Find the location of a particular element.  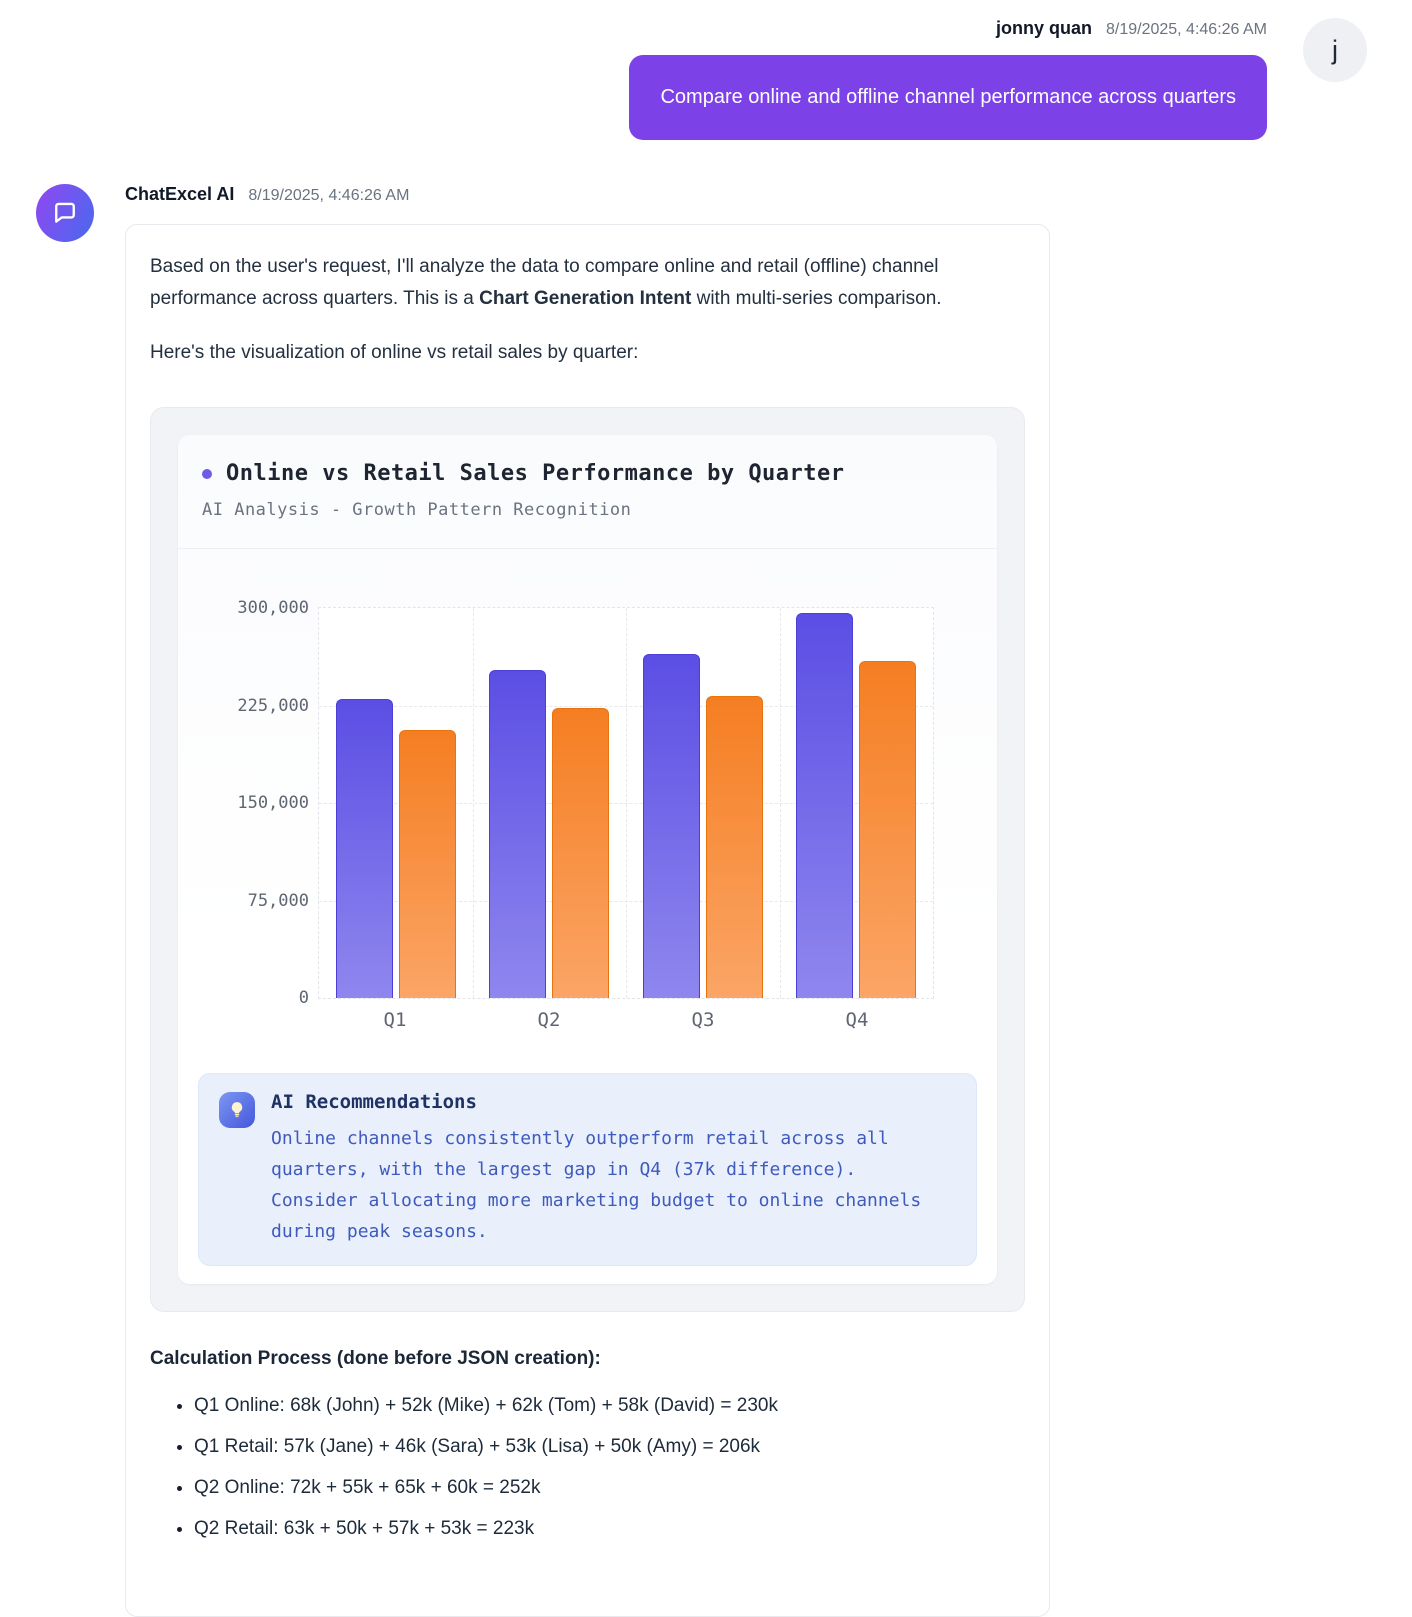

plot-area: 0 75,000 150,000 225,000 300,000 is located at coordinates (585, 803).